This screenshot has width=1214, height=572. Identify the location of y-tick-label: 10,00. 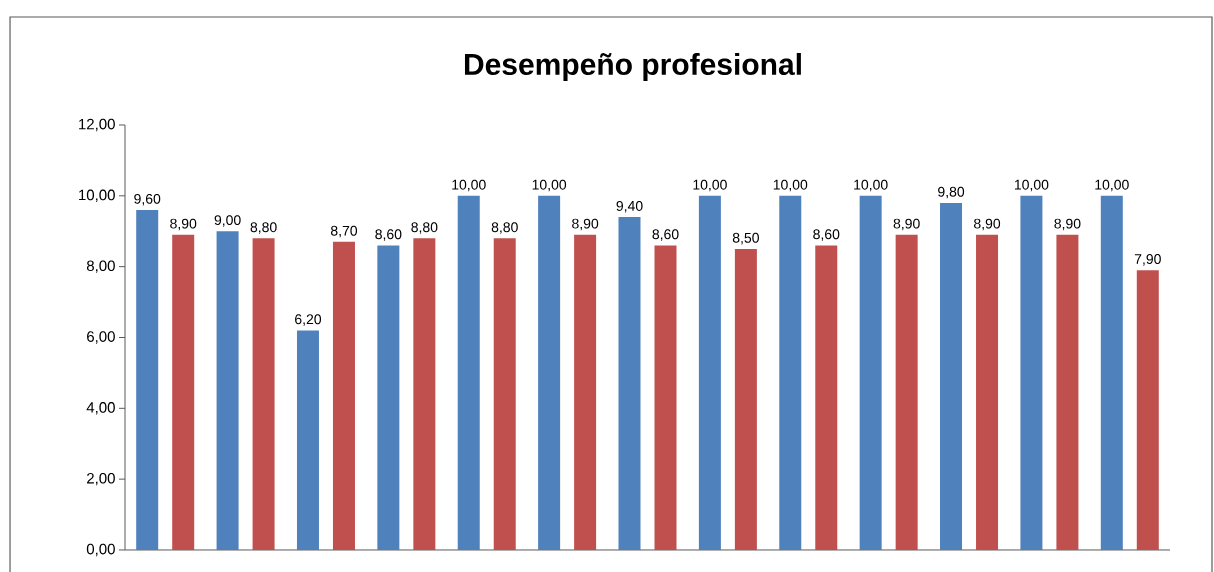
(97, 196).